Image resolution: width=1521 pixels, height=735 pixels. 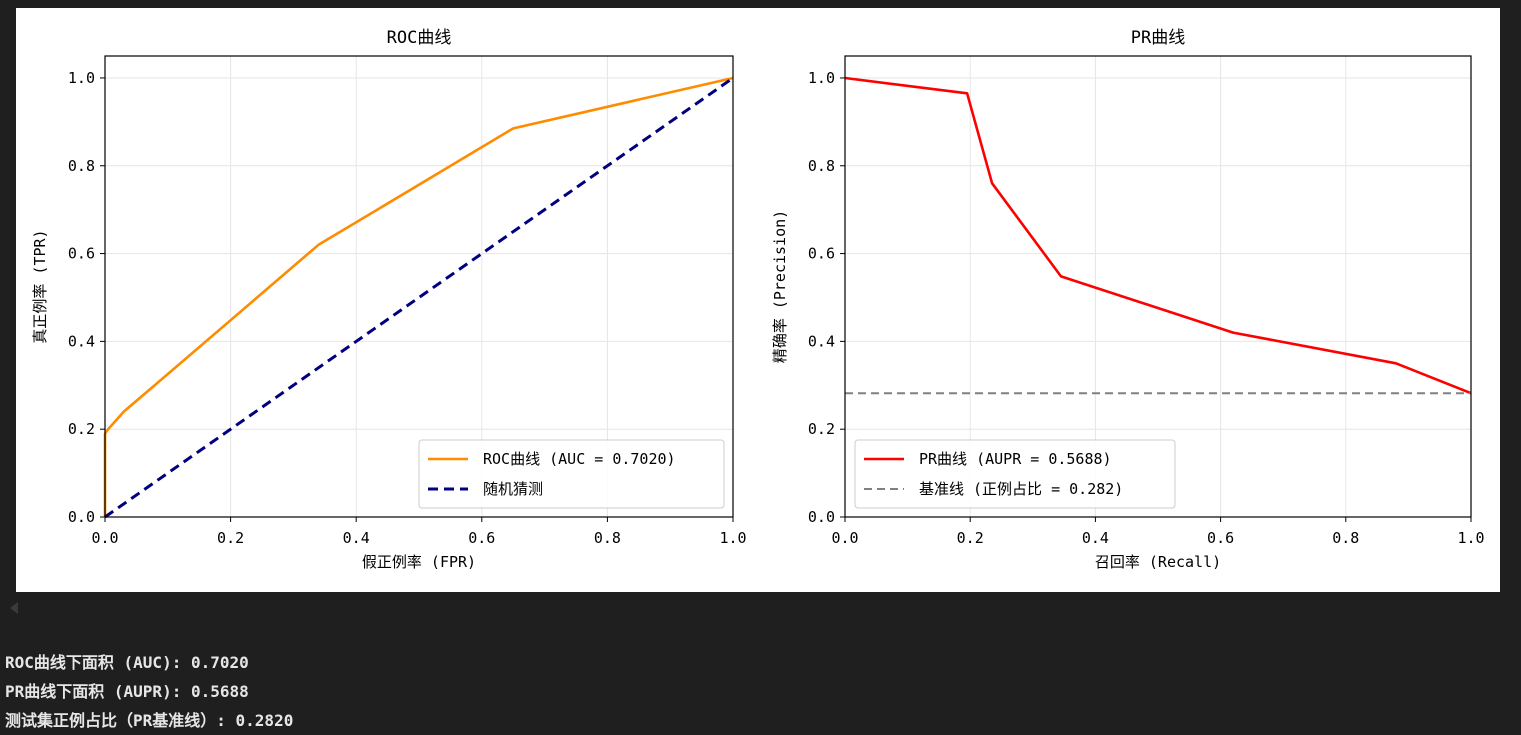 What do you see at coordinates (40, 286) in the screenshot?
I see `roc-ylabel: 真正例率 (TPR)` at bounding box center [40, 286].